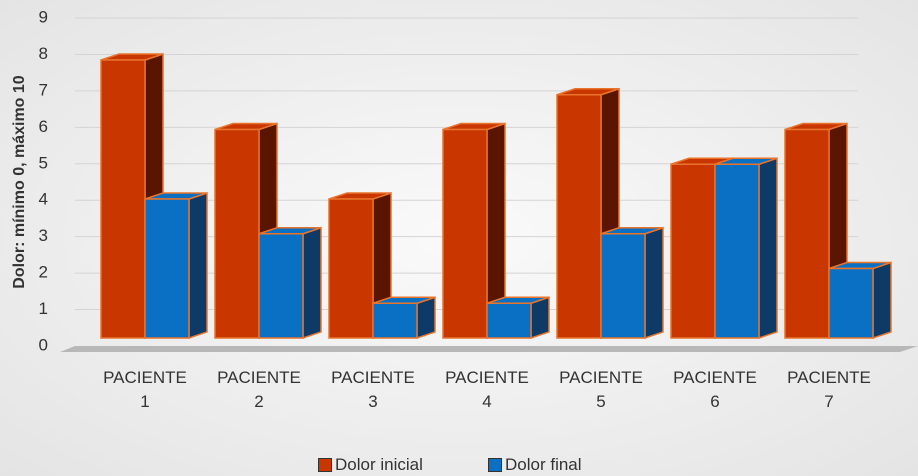 This screenshot has width=918, height=476. I want to click on legend-label: Dolor inicial, so click(379, 464).